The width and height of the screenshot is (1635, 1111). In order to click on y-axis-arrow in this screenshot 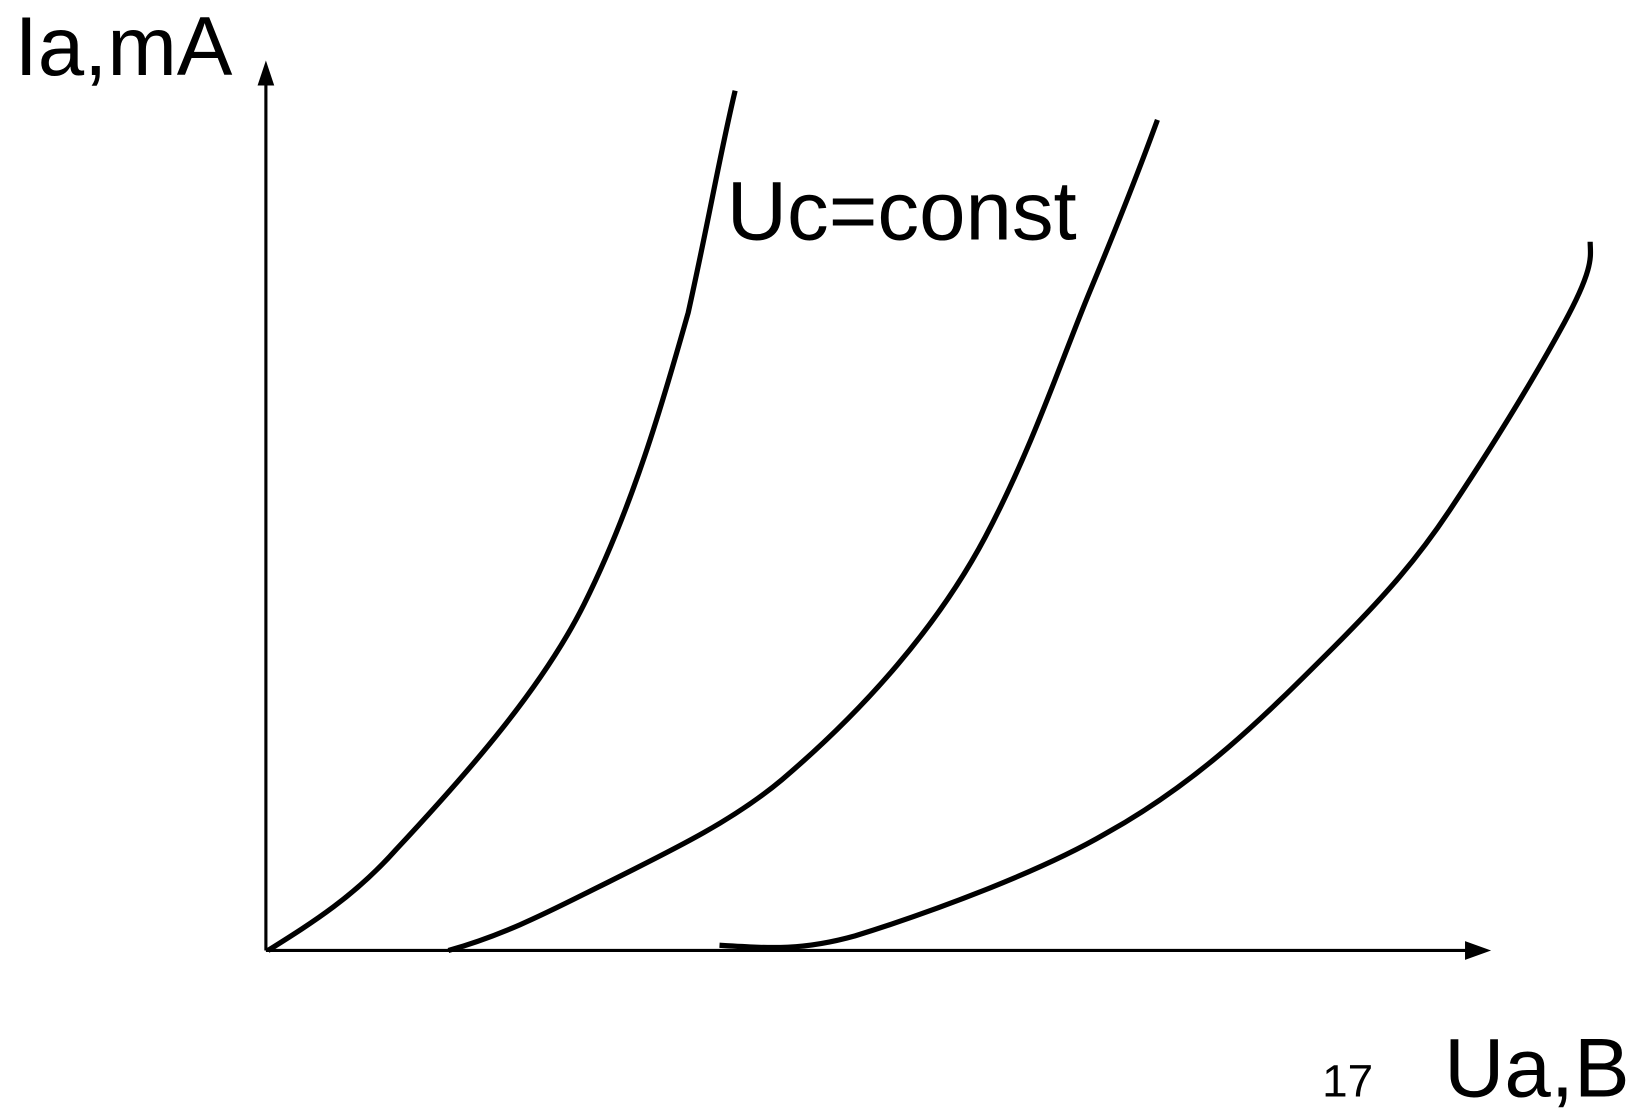, I will do `click(266, 73)`.